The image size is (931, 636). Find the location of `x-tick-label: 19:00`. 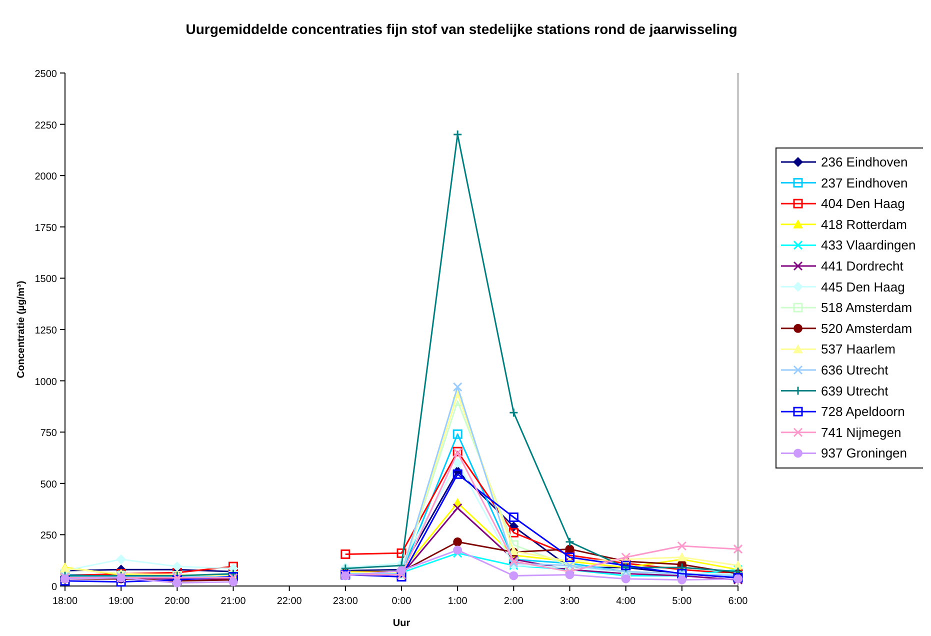

x-tick-label: 19:00 is located at coordinates (121, 601).